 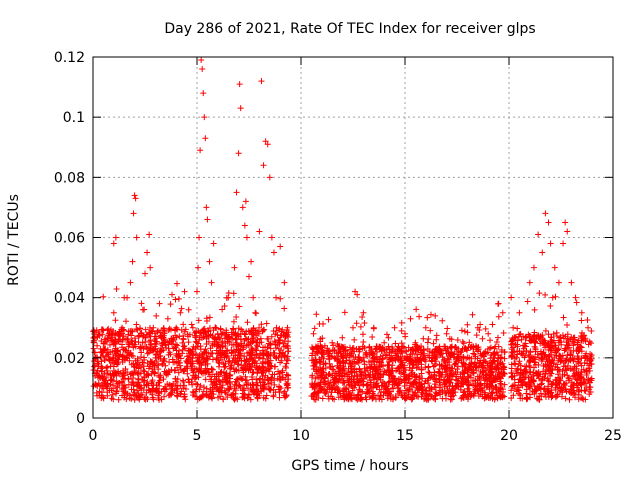 I want to click on y-tick-label: 0.06, so click(x=69, y=239).